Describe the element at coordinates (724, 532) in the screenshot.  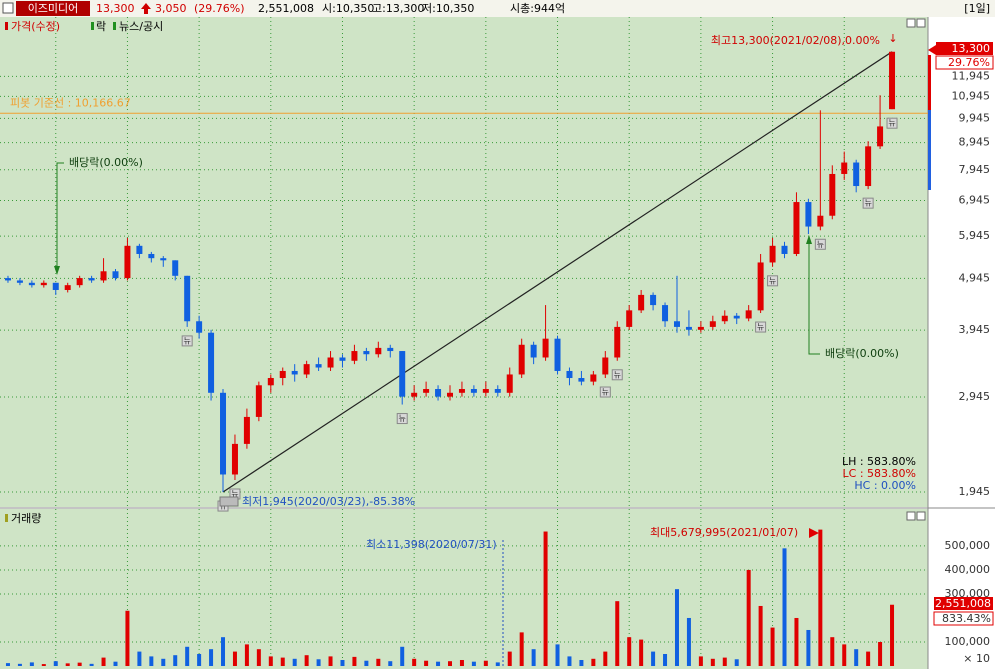
I see `max-label: 최대5,679,995(2021/01/07)` at that location.